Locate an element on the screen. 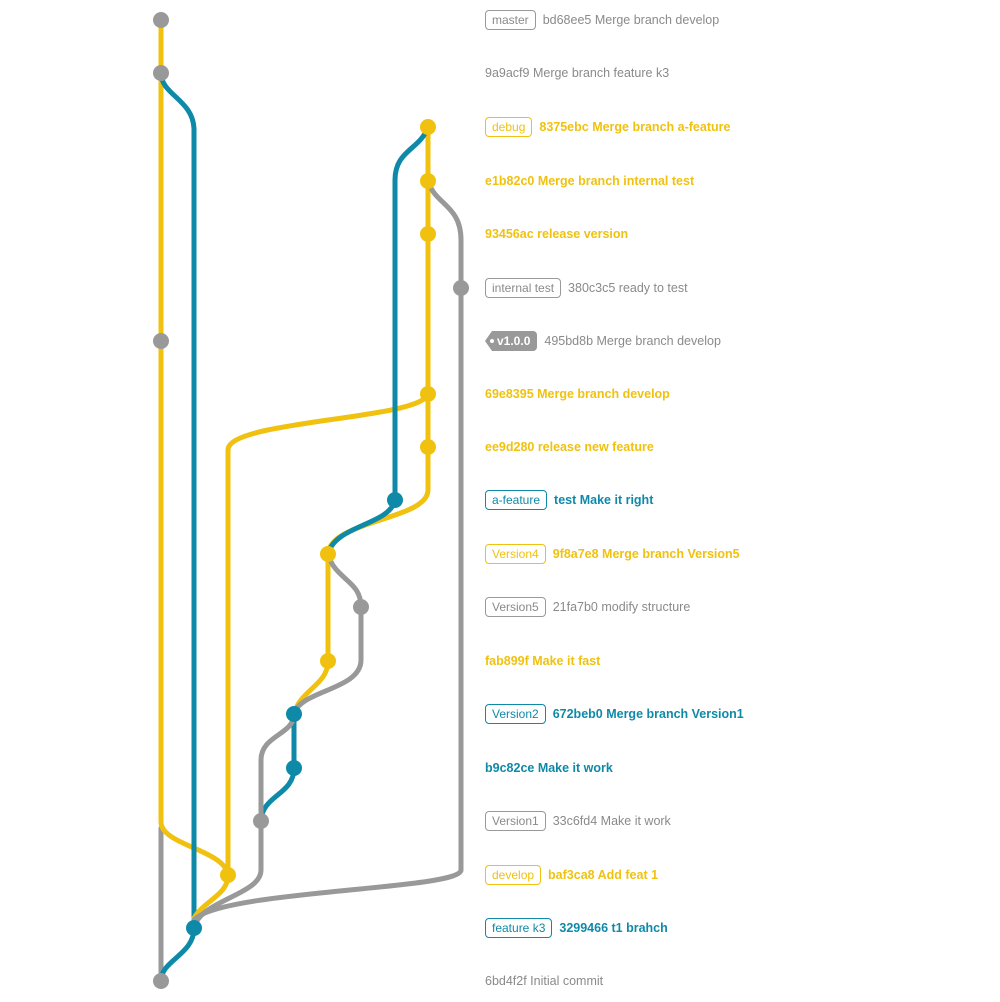 The image size is (1000, 1002). branch-tag: develop is located at coordinates (513, 875).